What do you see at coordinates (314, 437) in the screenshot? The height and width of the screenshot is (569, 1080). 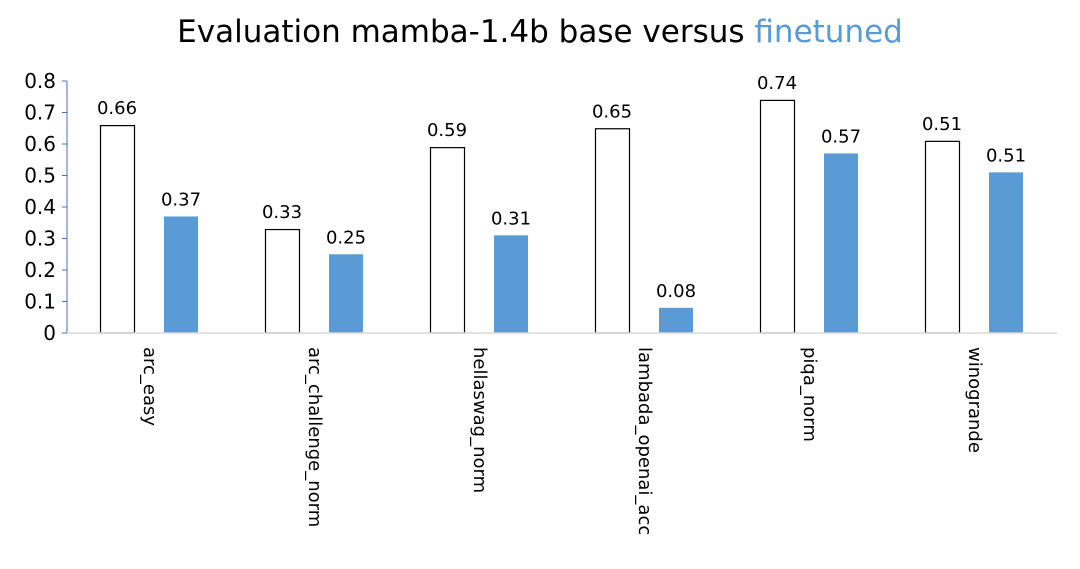 I see `x-tick-label-arc_challenge_norm: arc_challenge_norm` at bounding box center [314, 437].